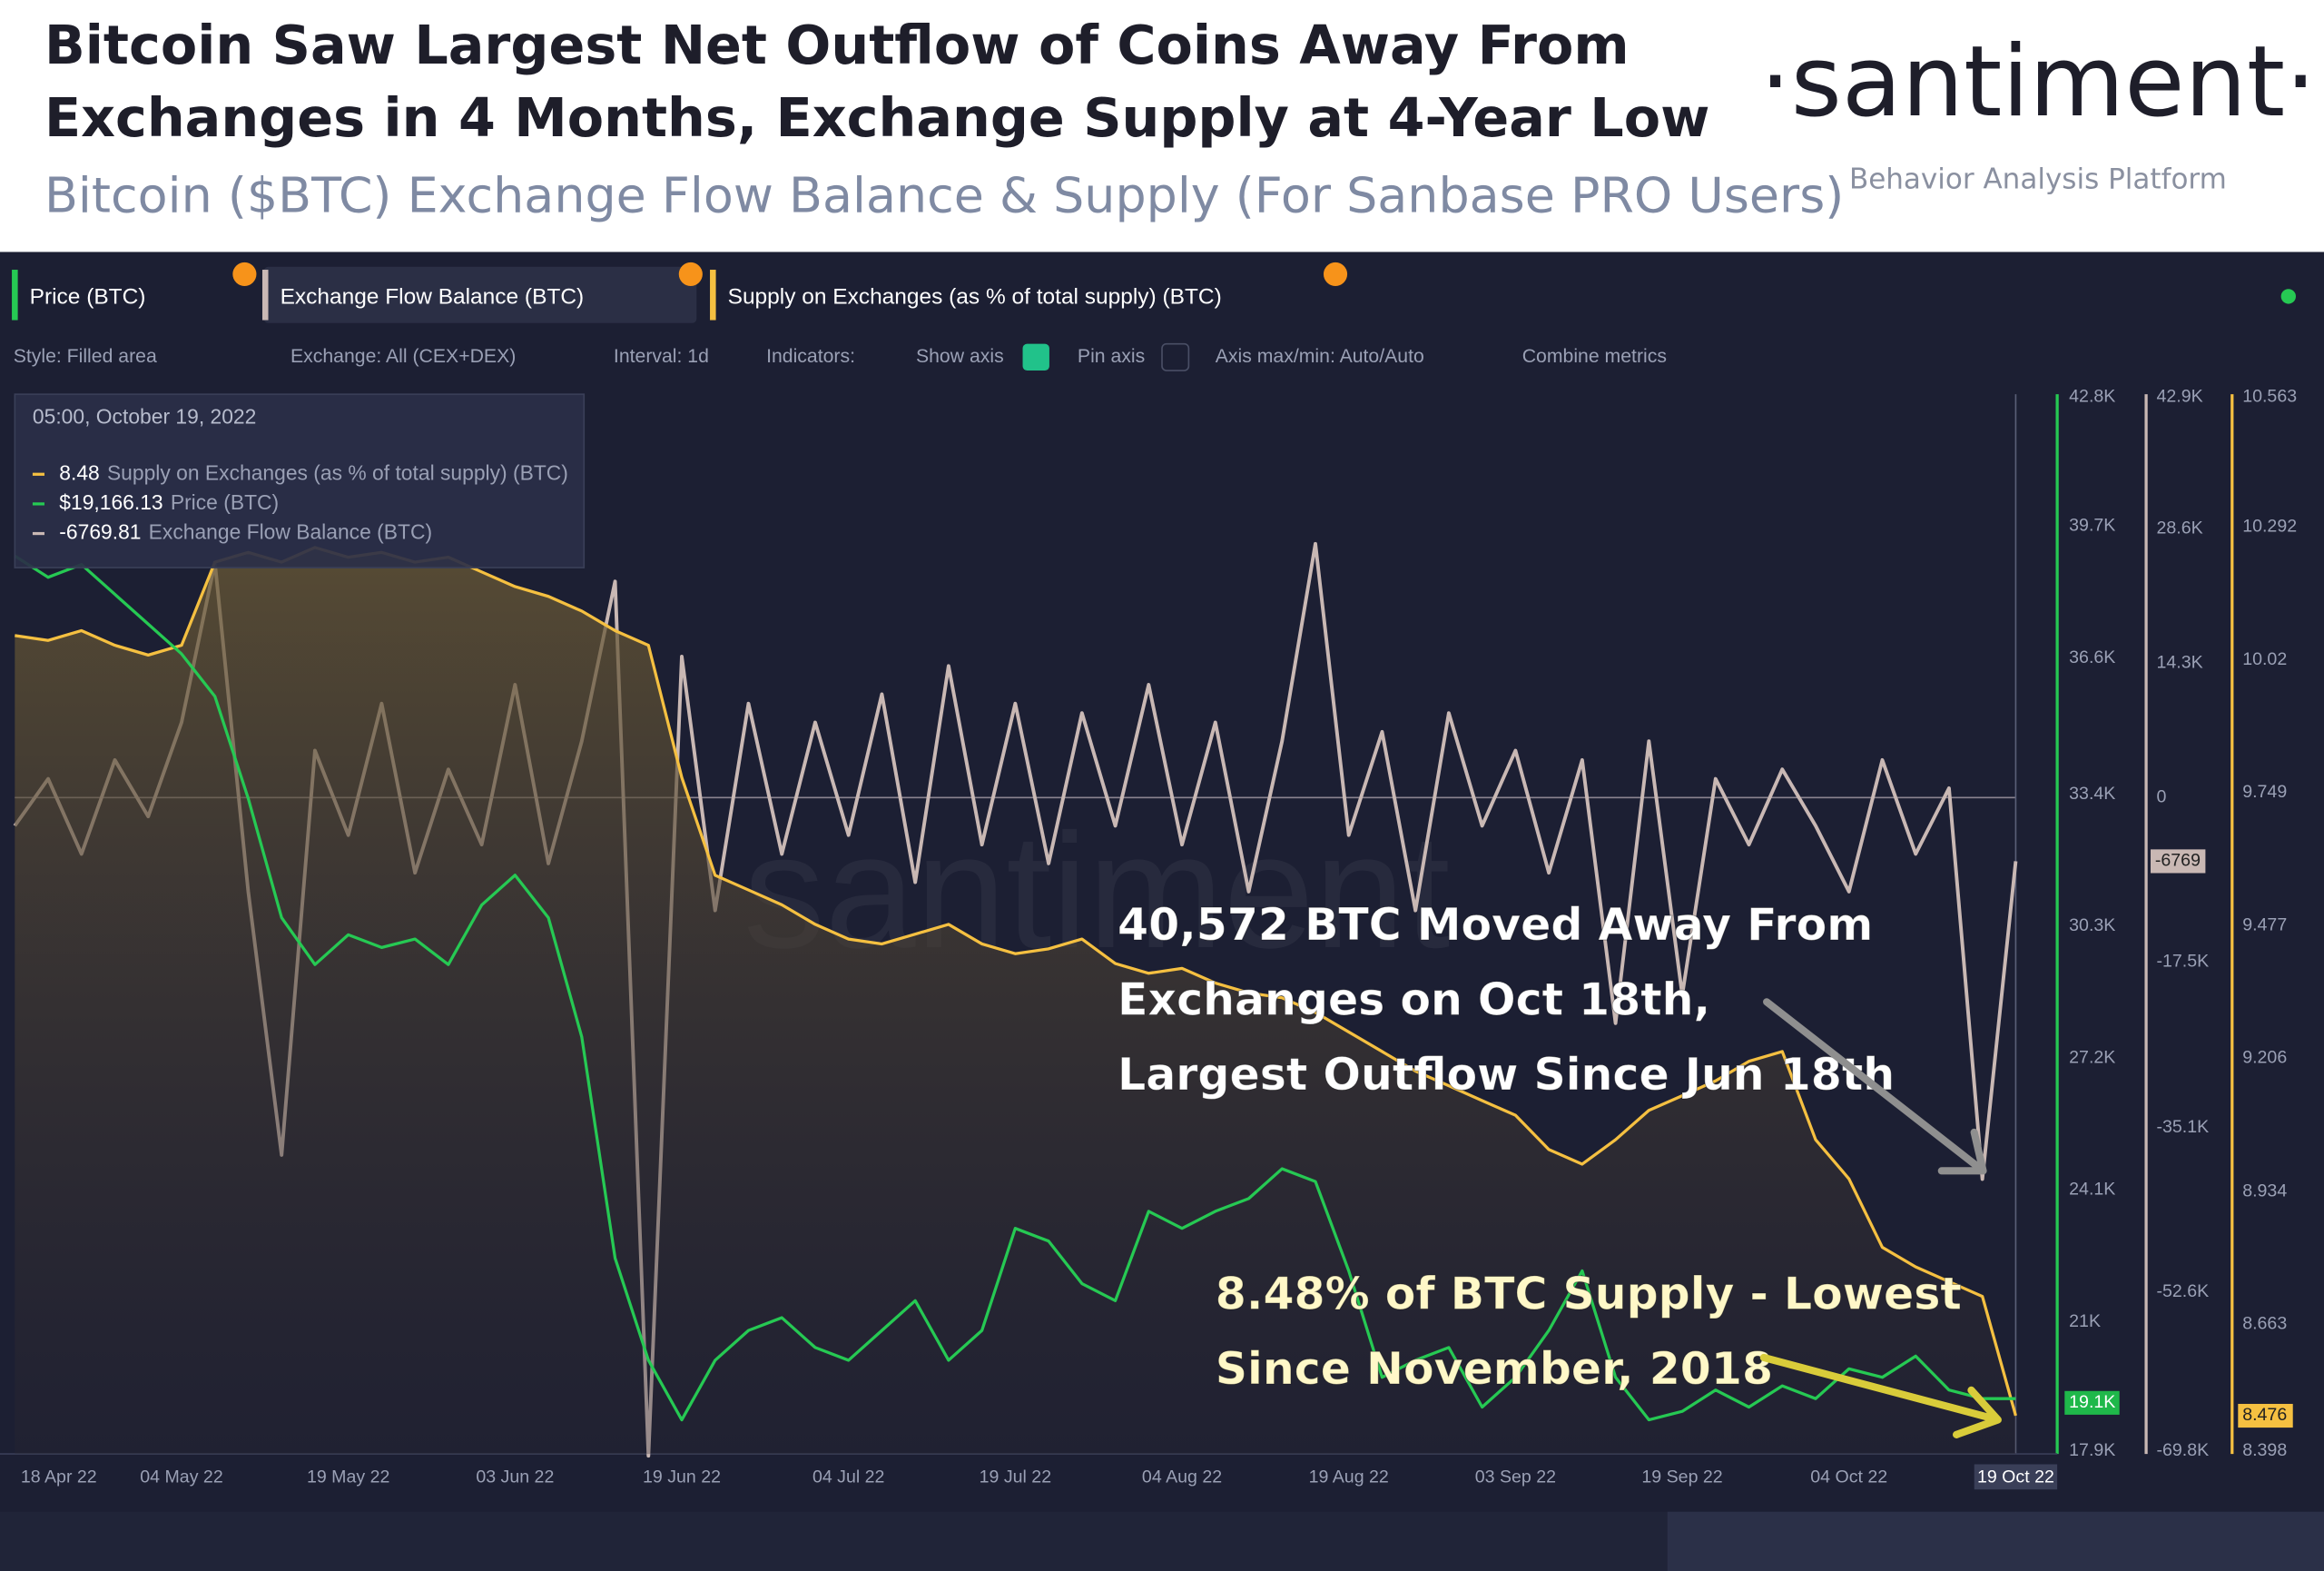  I want to click on control: Combine metrics, so click(1594, 356).